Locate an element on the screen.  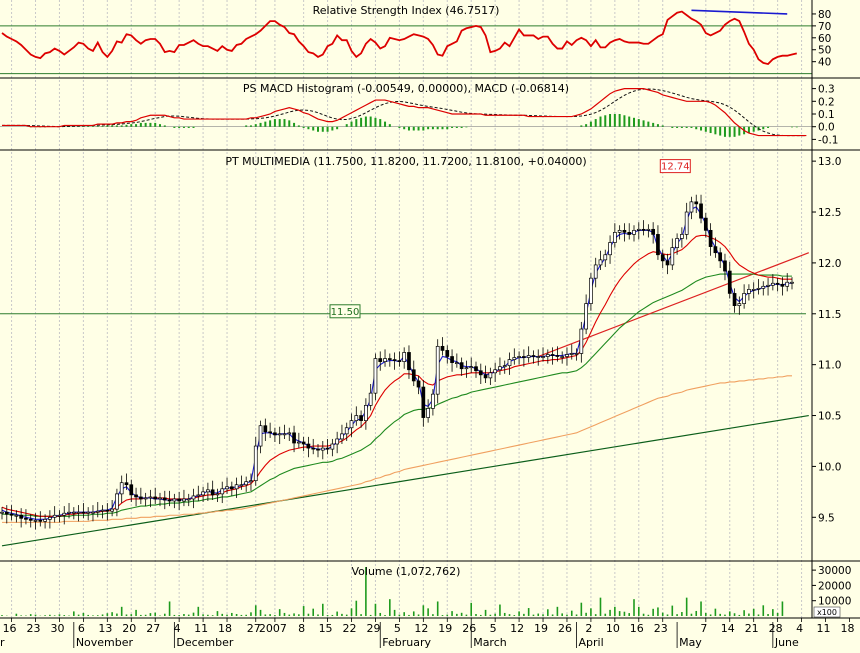
x-axis-day-label: 28 is located at coordinates (776, 628).